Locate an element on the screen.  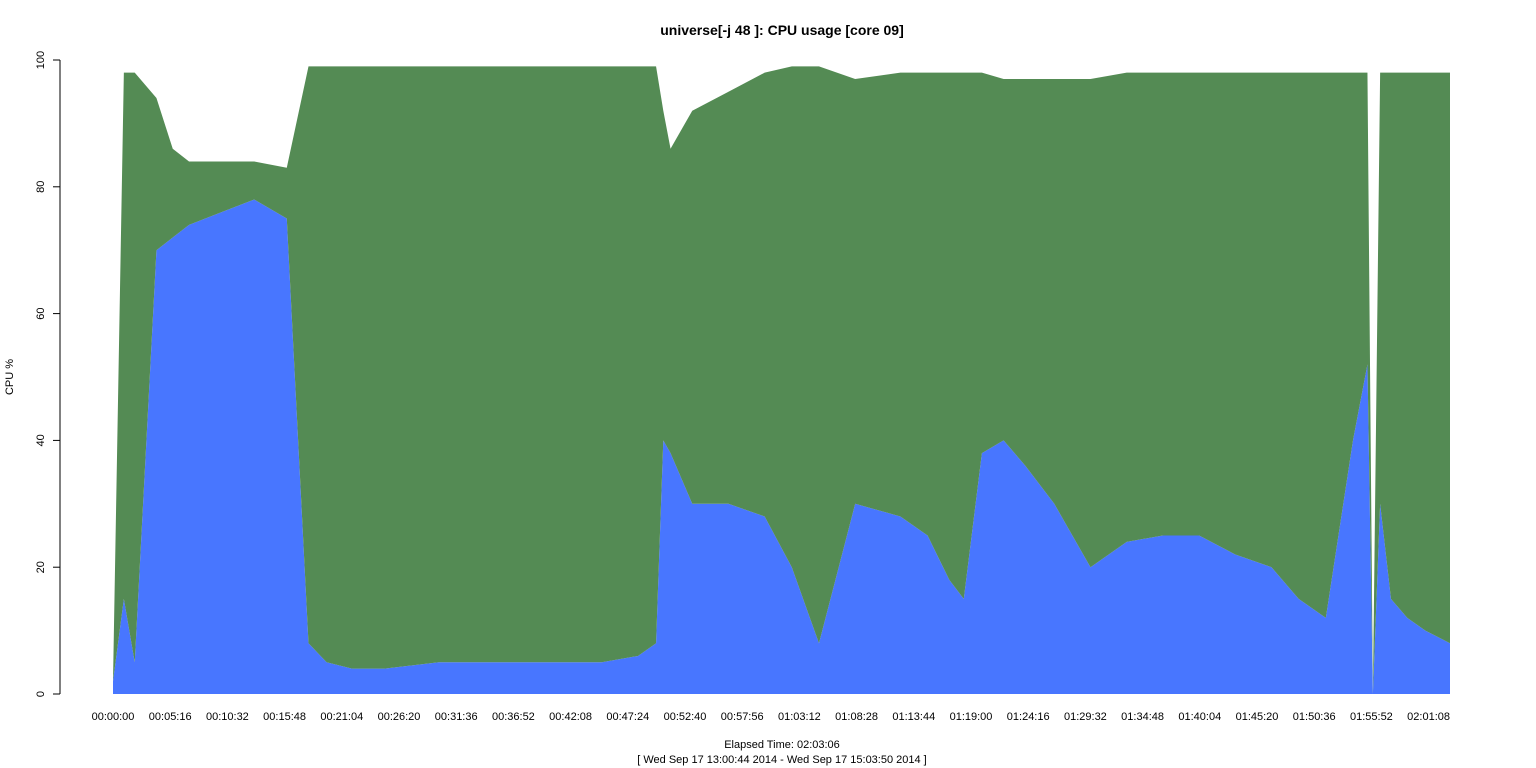
x-tick-label: 00:57:56 is located at coordinates (742, 717).